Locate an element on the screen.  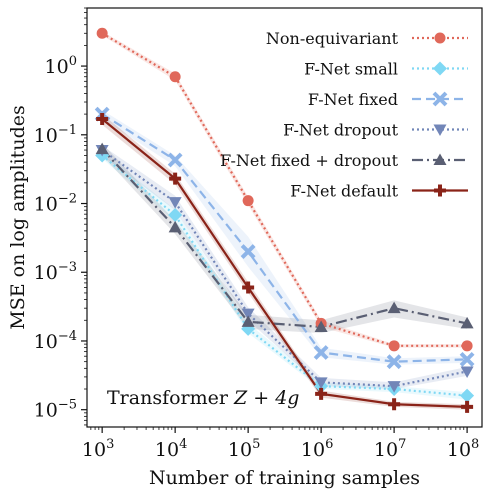
legend-label: F-Net default is located at coordinates (344, 191).